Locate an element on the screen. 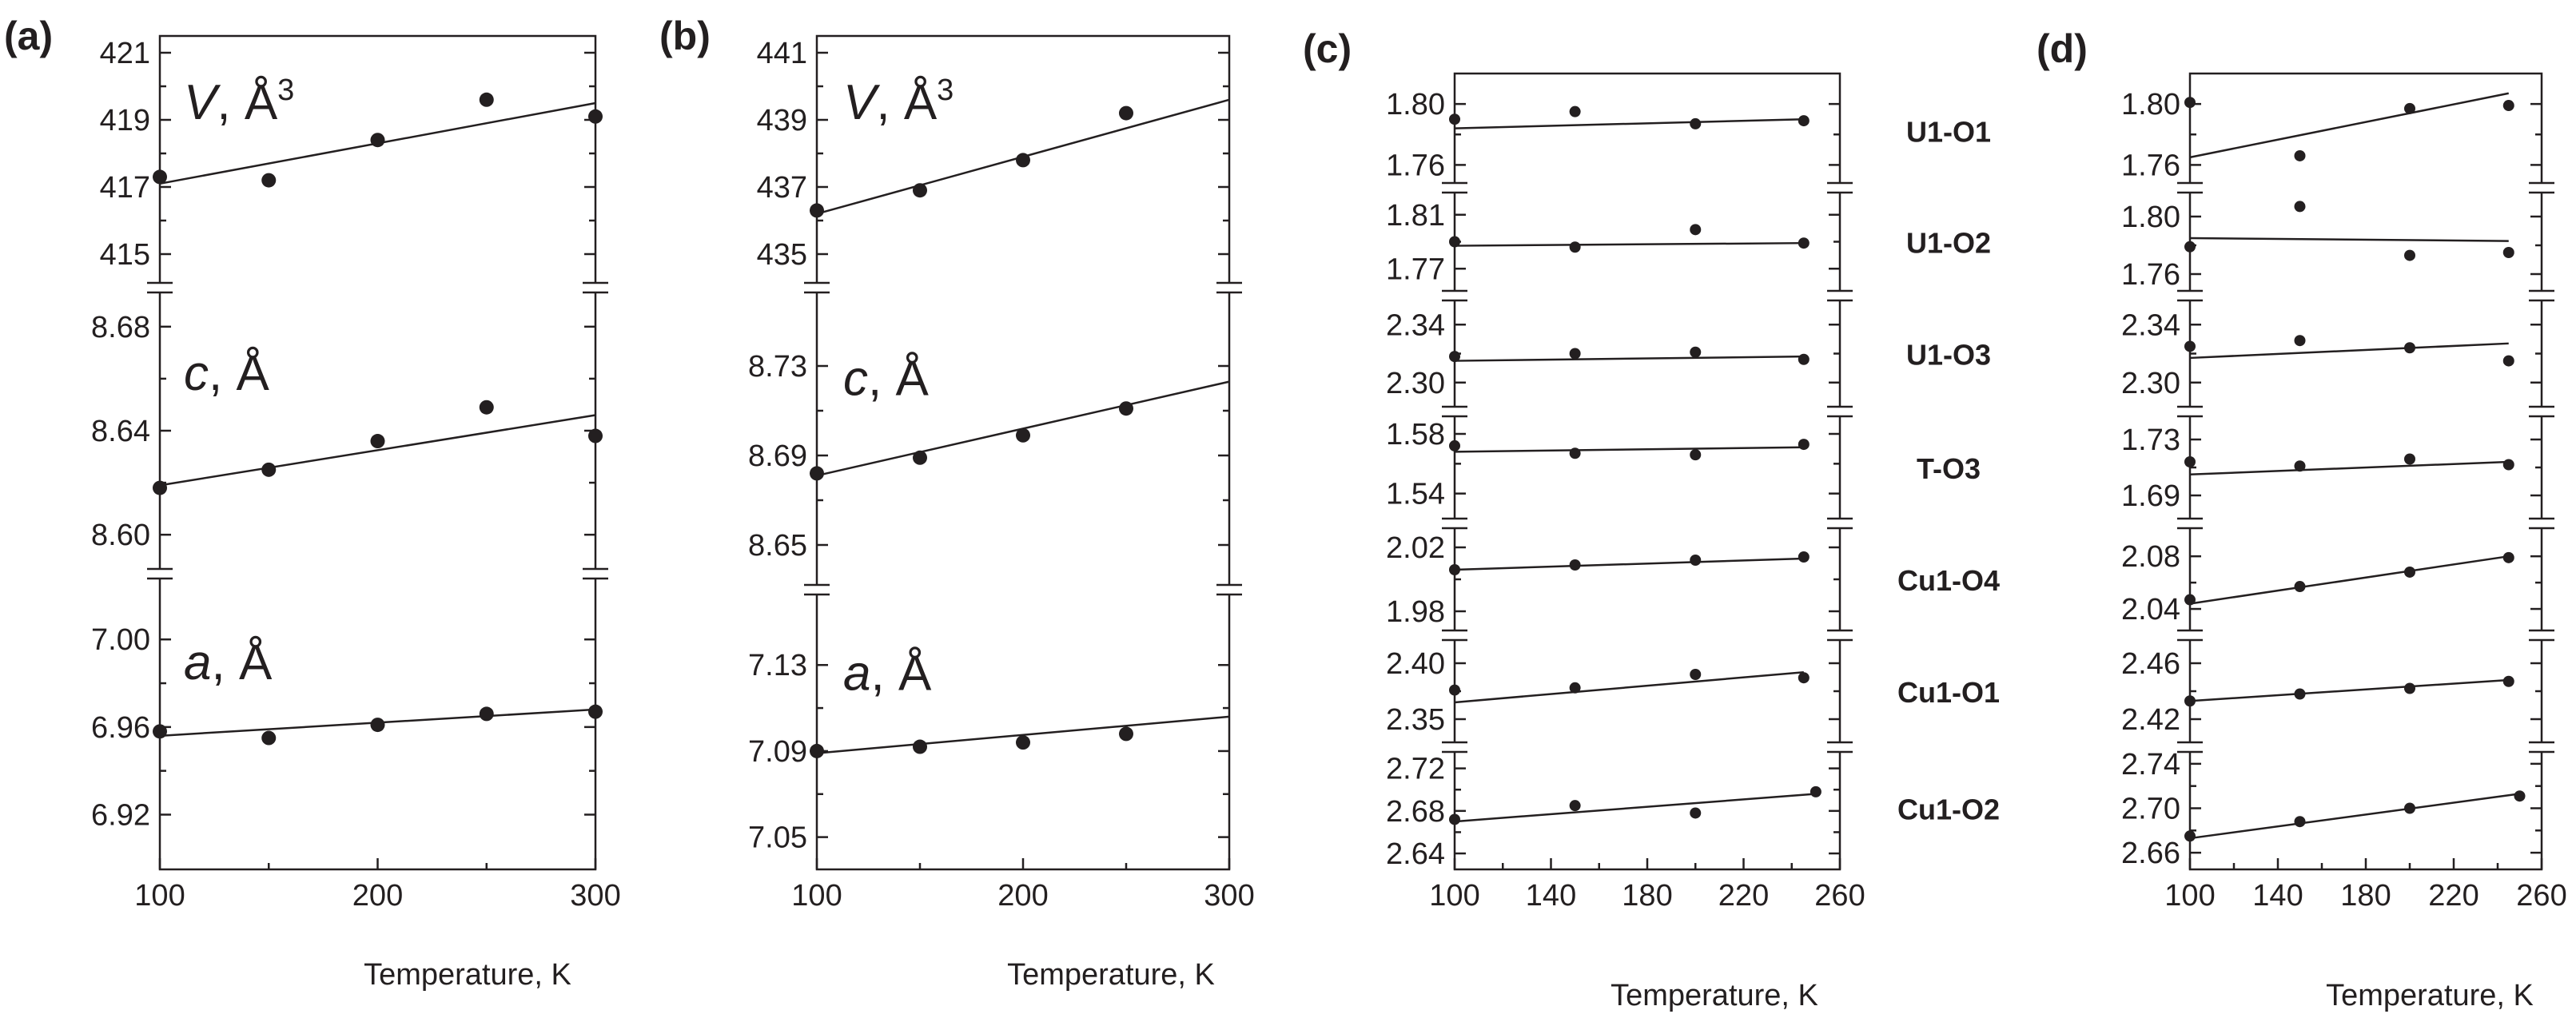 The height and width of the screenshot is (1026, 2576). subplot-u1-o2: 1.77 1.81 U1-O2 is located at coordinates (1688, 234).